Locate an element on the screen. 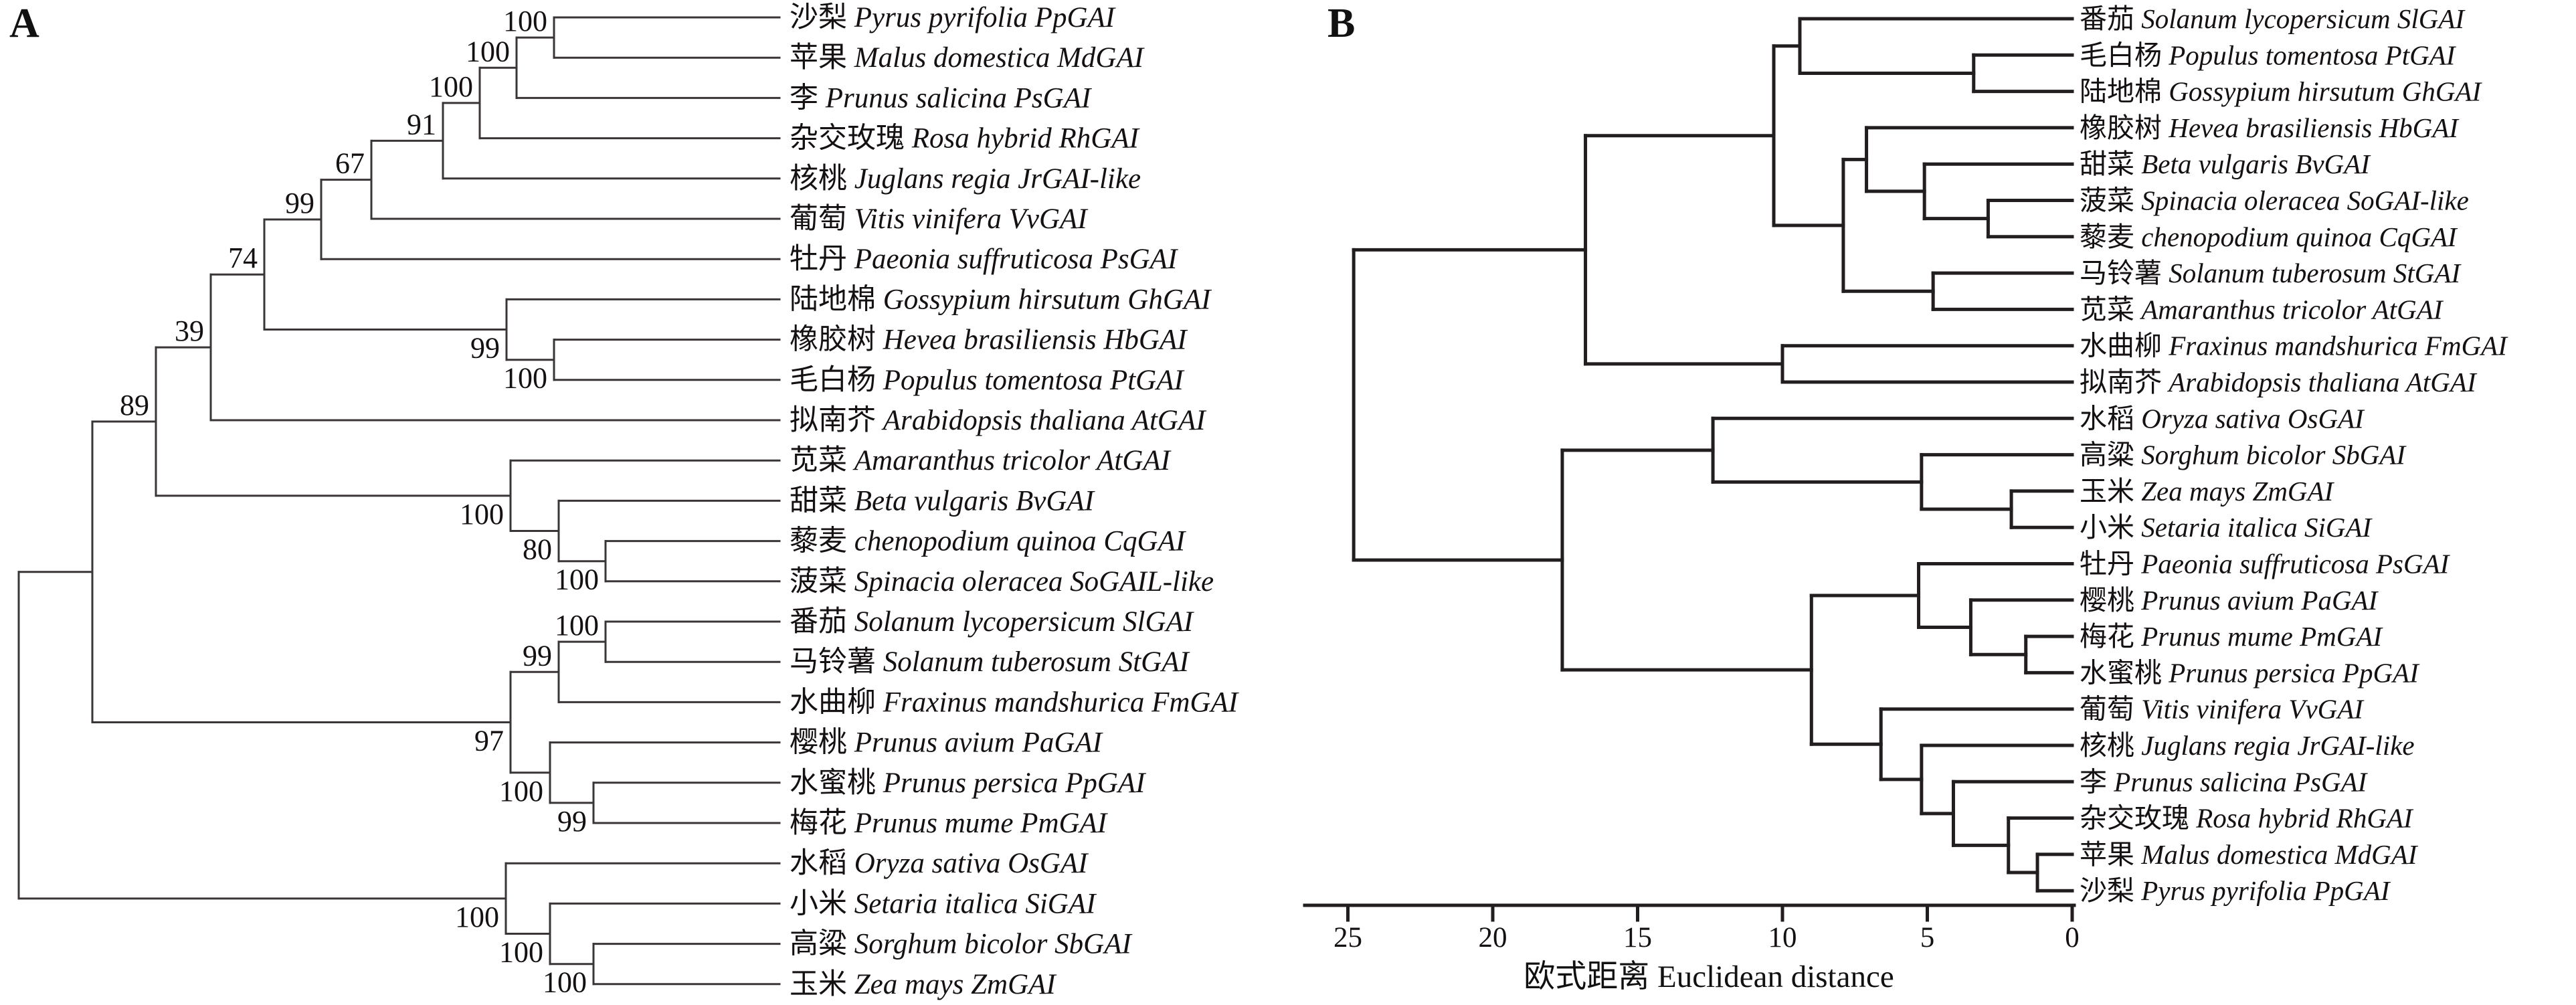  axis-tick-label: 0 is located at coordinates (2072, 937).